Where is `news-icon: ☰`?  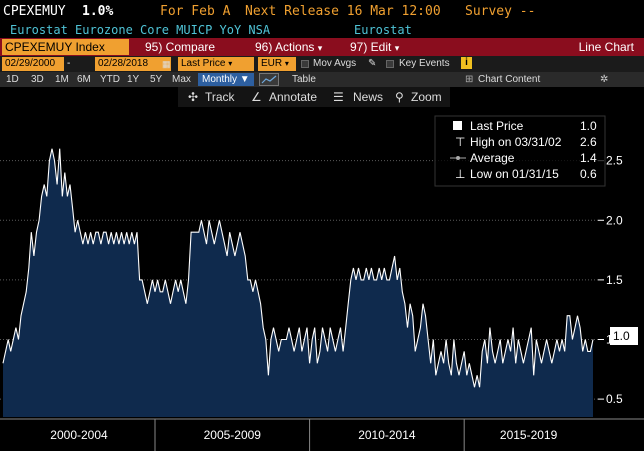 news-icon: ☰ is located at coordinates (338, 97).